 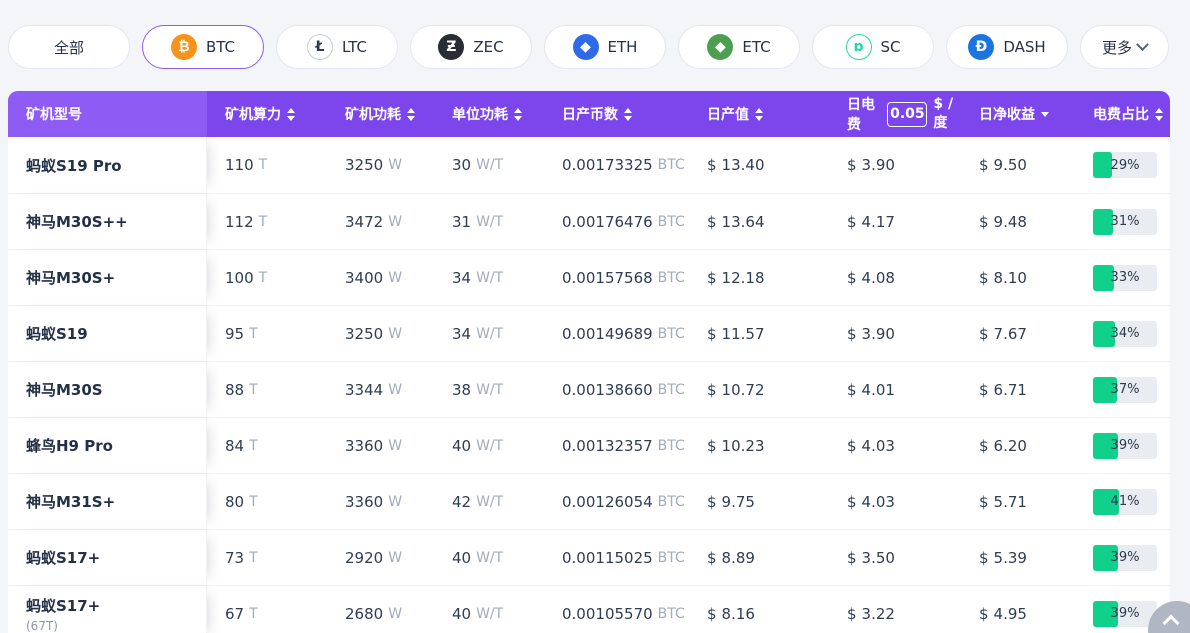 What do you see at coordinates (380, 278) in the screenshot?
I see `power-cell: 3400 W` at bounding box center [380, 278].